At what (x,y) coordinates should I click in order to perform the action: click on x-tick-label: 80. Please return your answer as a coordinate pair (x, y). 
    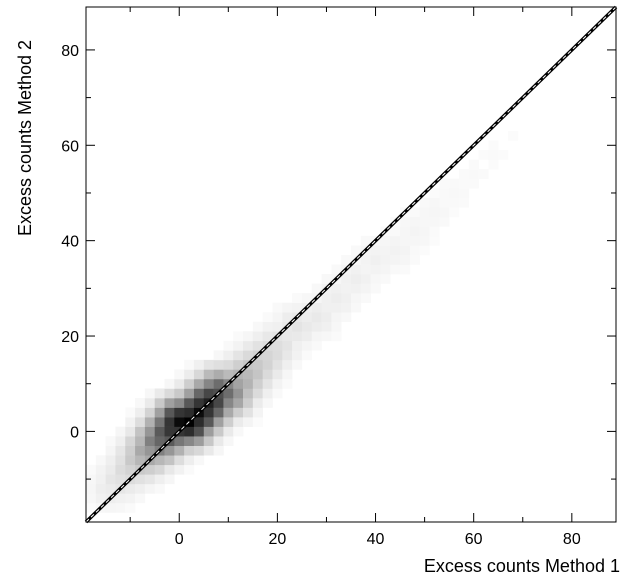
    Looking at the image, I should click on (572, 539).